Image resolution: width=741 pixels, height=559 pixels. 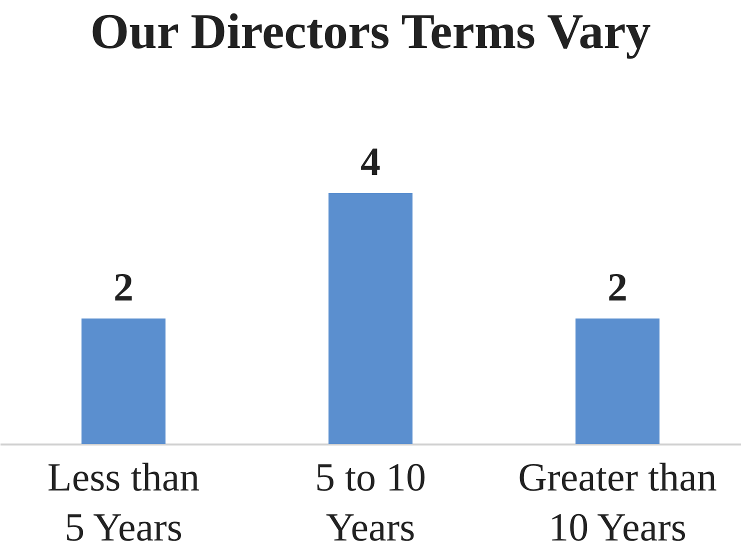 I want to click on data-label: 4, so click(x=370, y=161).